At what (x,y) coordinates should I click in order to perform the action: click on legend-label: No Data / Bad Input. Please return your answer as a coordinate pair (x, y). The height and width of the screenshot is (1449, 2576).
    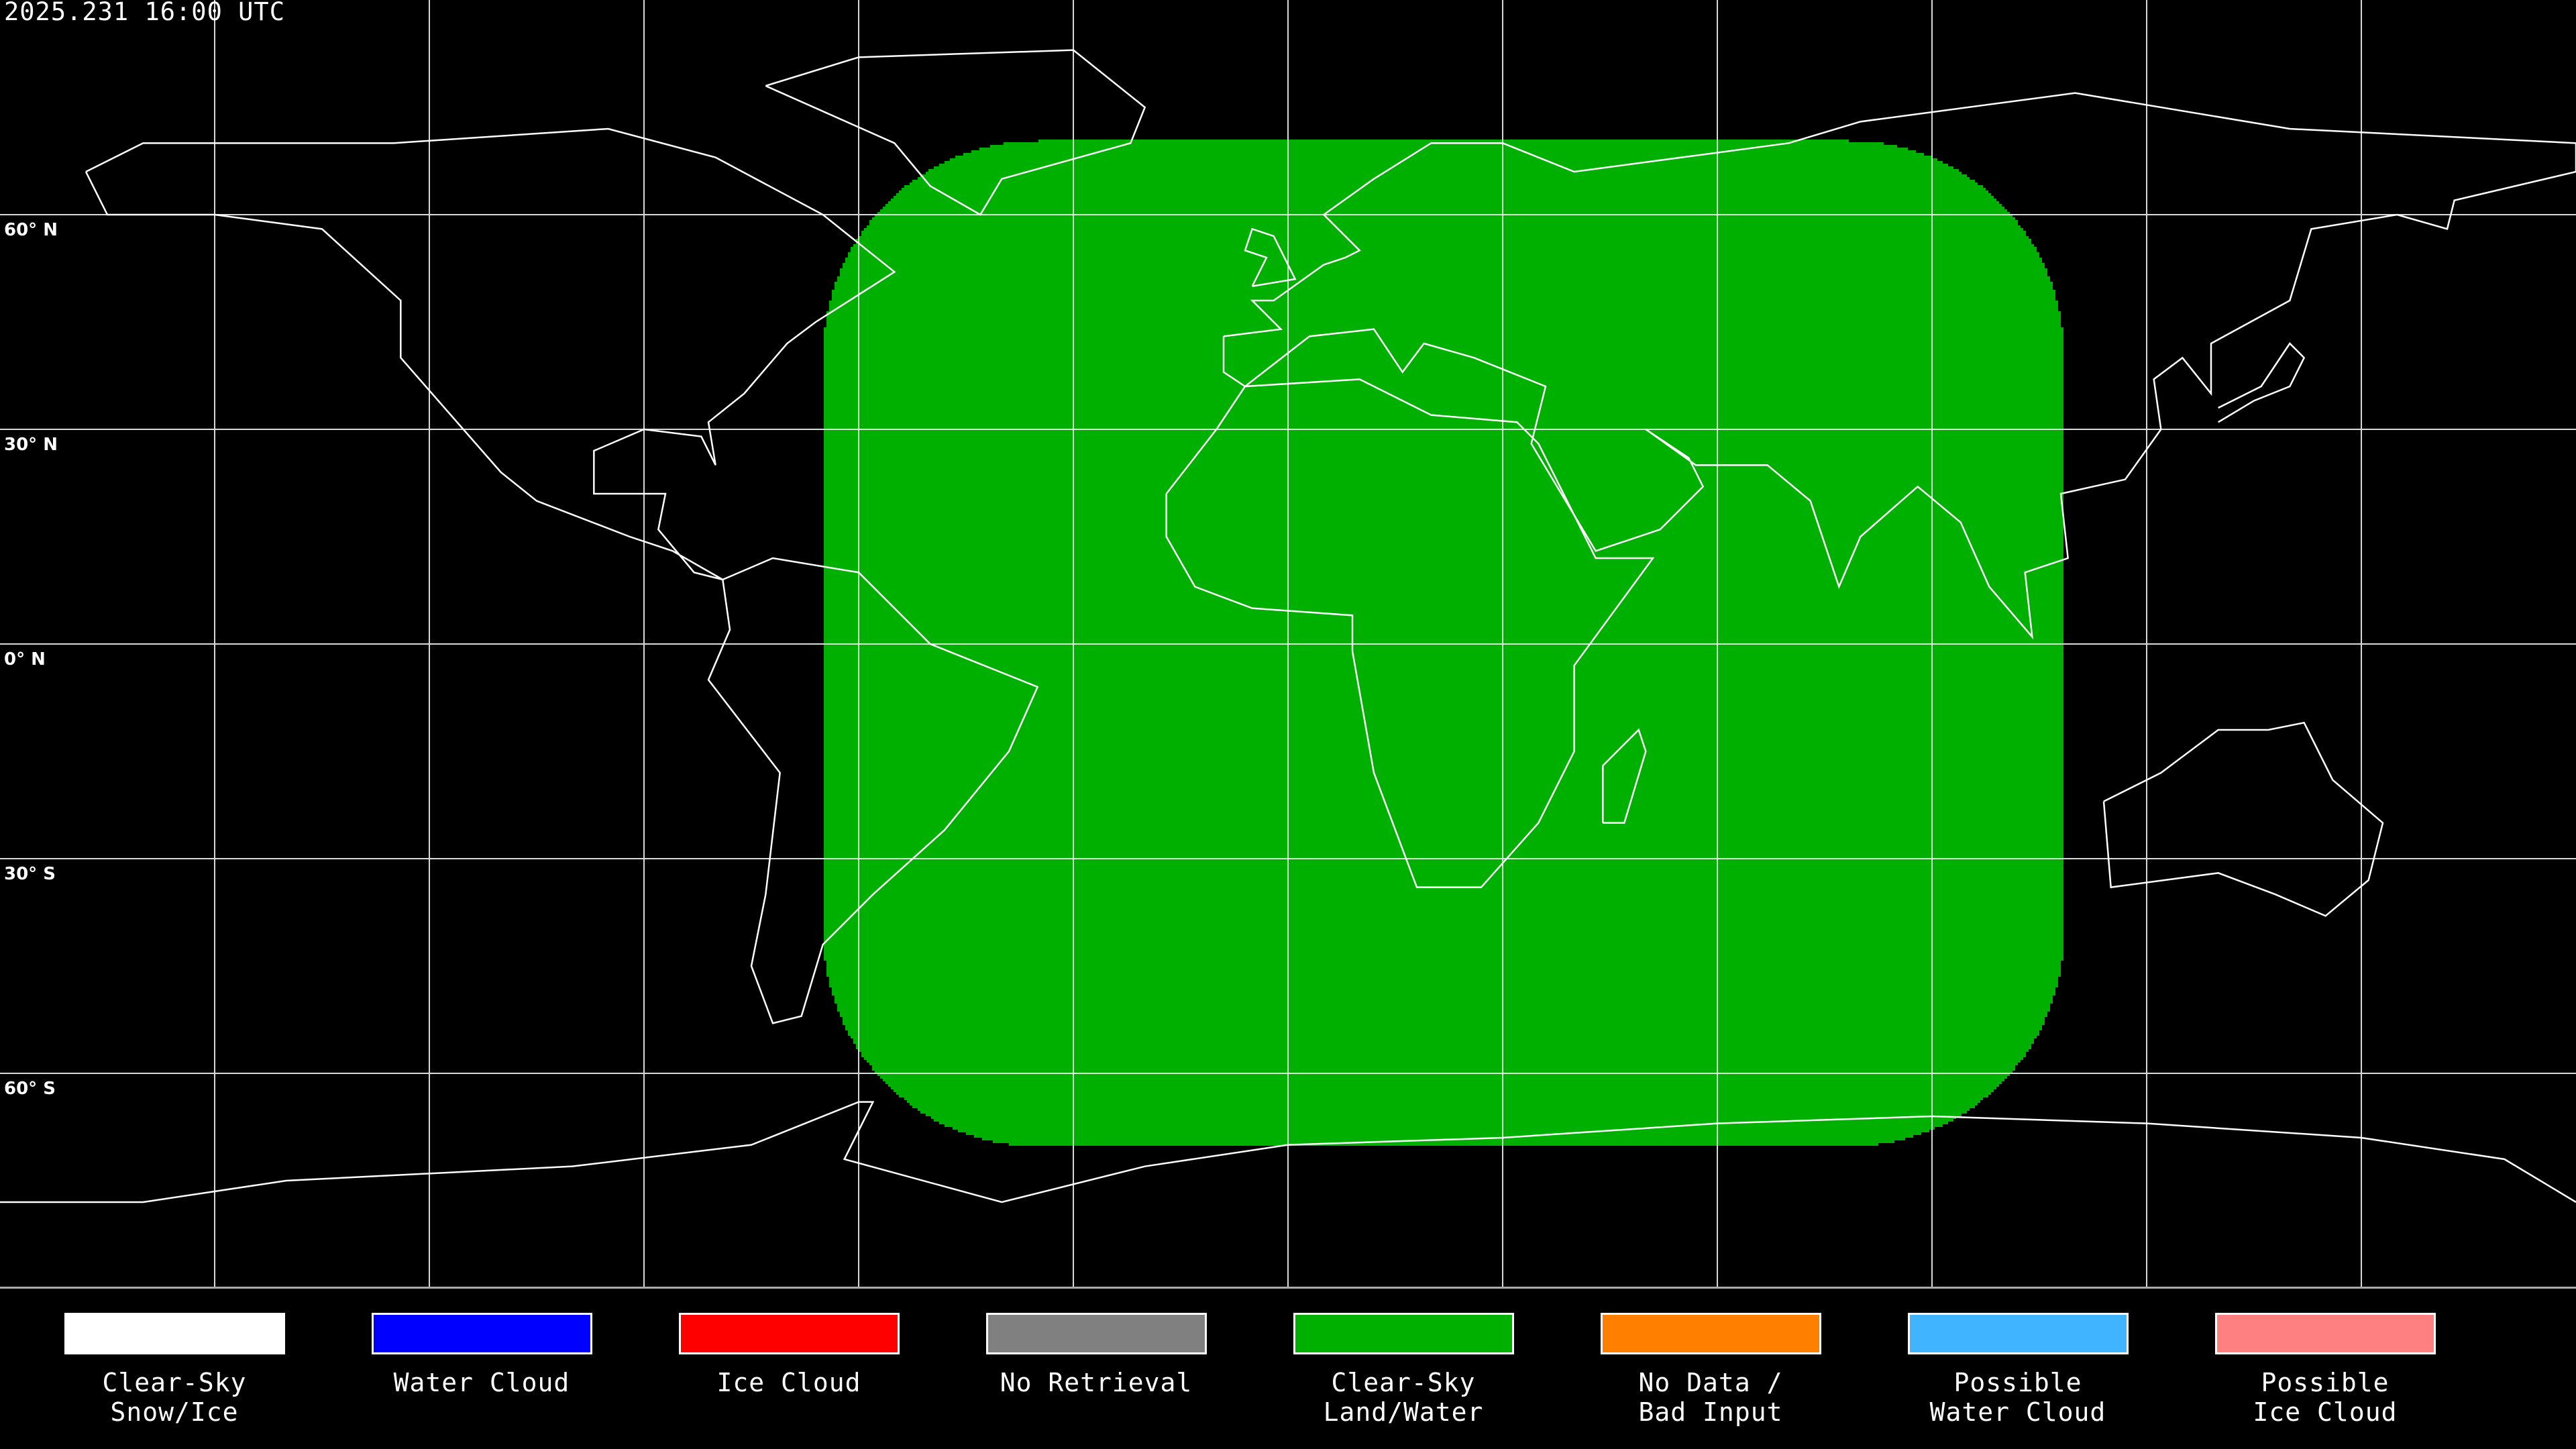
    Looking at the image, I should click on (1710, 1397).